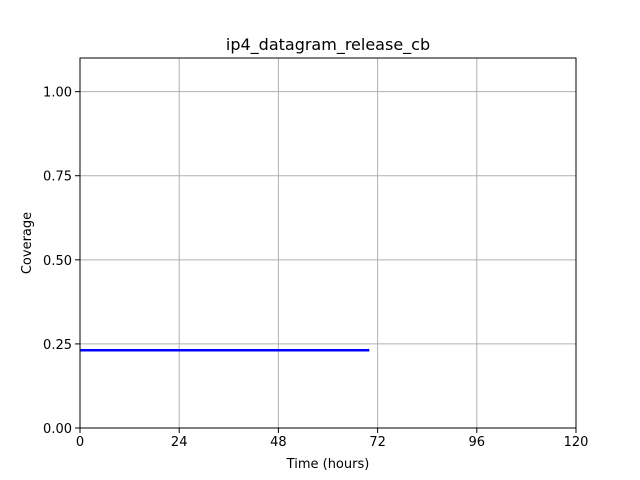 This screenshot has height=480, width=640. What do you see at coordinates (57, 261) in the screenshot?
I see `y-tick-label: 0.50` at bounding box center [57, 261].